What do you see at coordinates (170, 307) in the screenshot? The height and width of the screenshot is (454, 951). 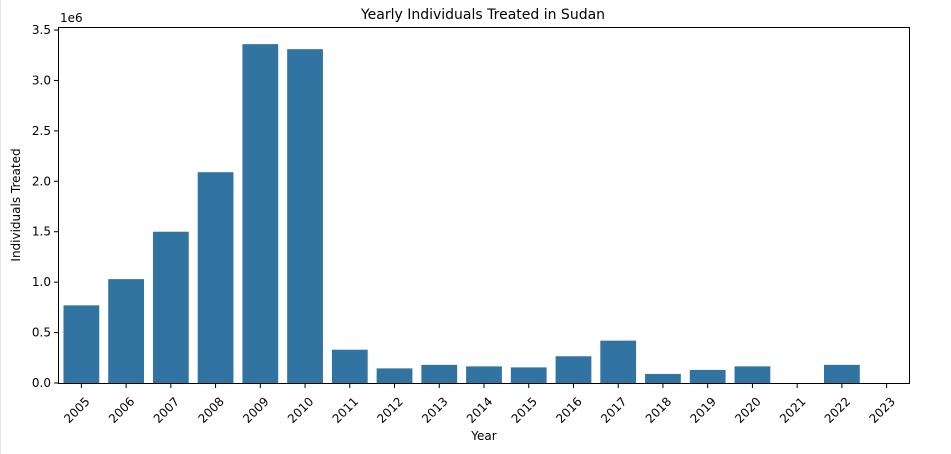 I see `bar-2007` at bounding box center [170, 307].